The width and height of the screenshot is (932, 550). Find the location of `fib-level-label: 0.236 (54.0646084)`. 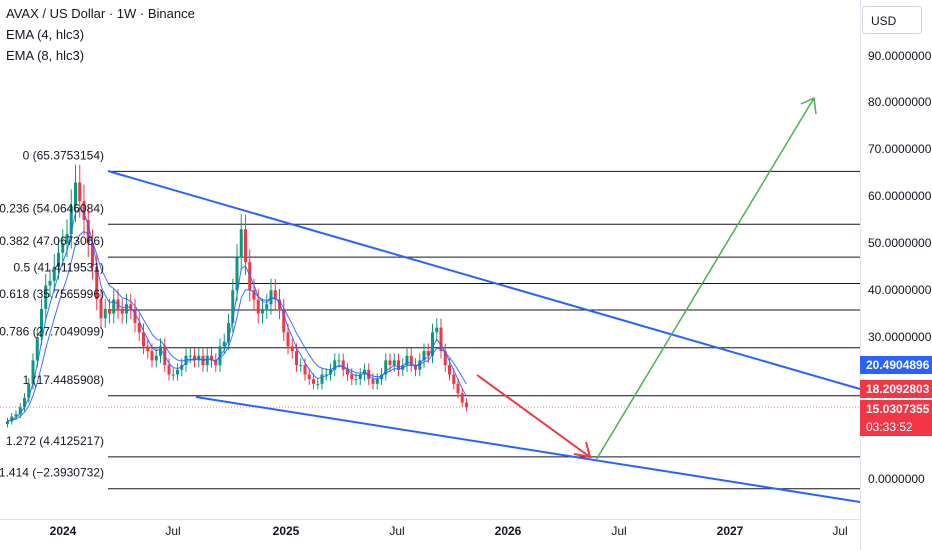

fib-level-label: 0.236 (54.0646084) is located at coordinates (52, 208).